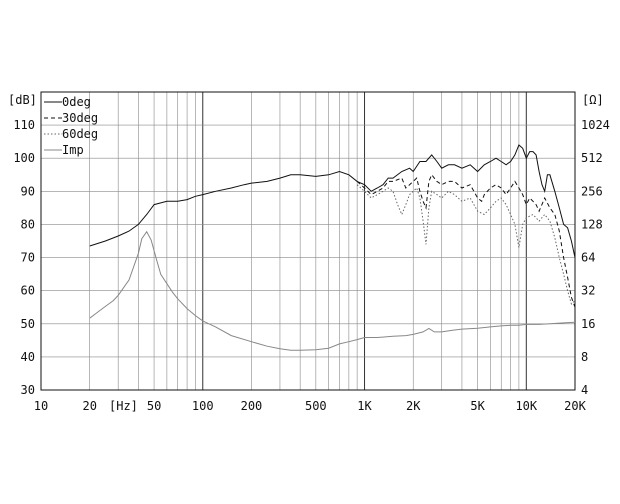  I want to click on y-tick-label-left: 70, so click(28, 258).